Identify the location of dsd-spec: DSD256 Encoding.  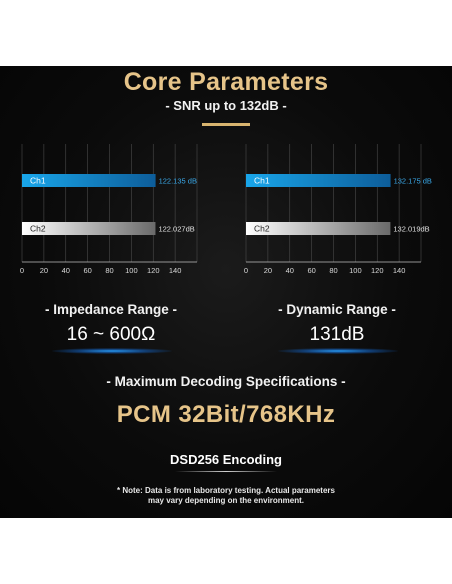
(226, 459).